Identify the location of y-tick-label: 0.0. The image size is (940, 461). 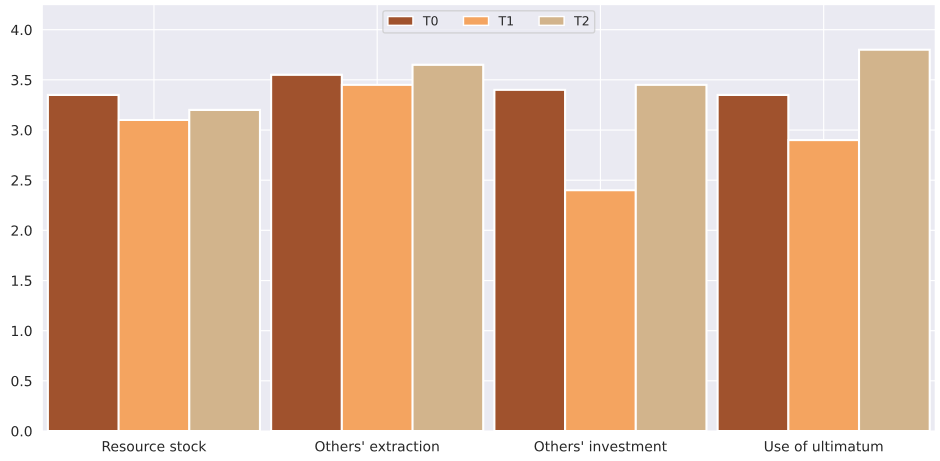
(21, 431).